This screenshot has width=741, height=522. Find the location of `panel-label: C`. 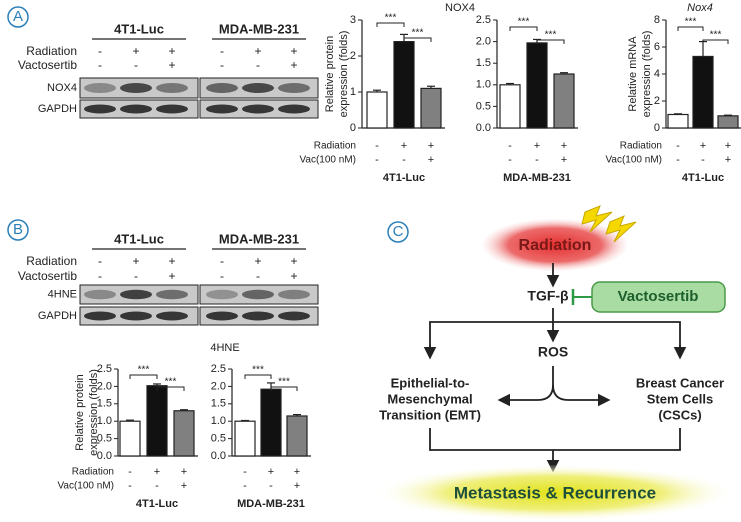

panel-label: C is located at coordinates (398, 232).